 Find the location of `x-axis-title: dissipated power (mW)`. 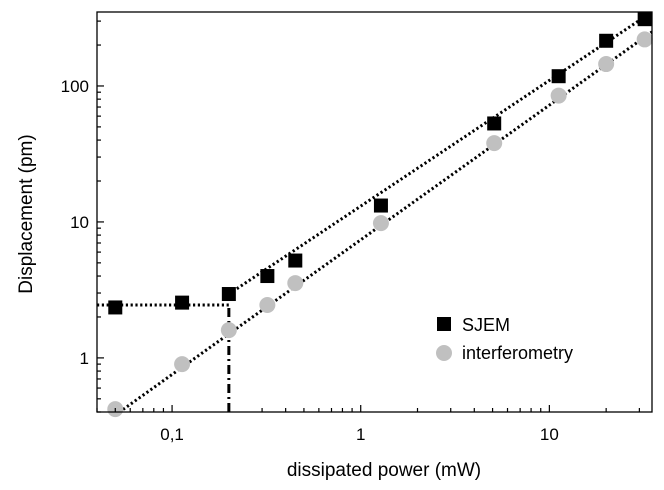

x-axis-title: dissipated power (mW) is located at coordinates (384, 470).